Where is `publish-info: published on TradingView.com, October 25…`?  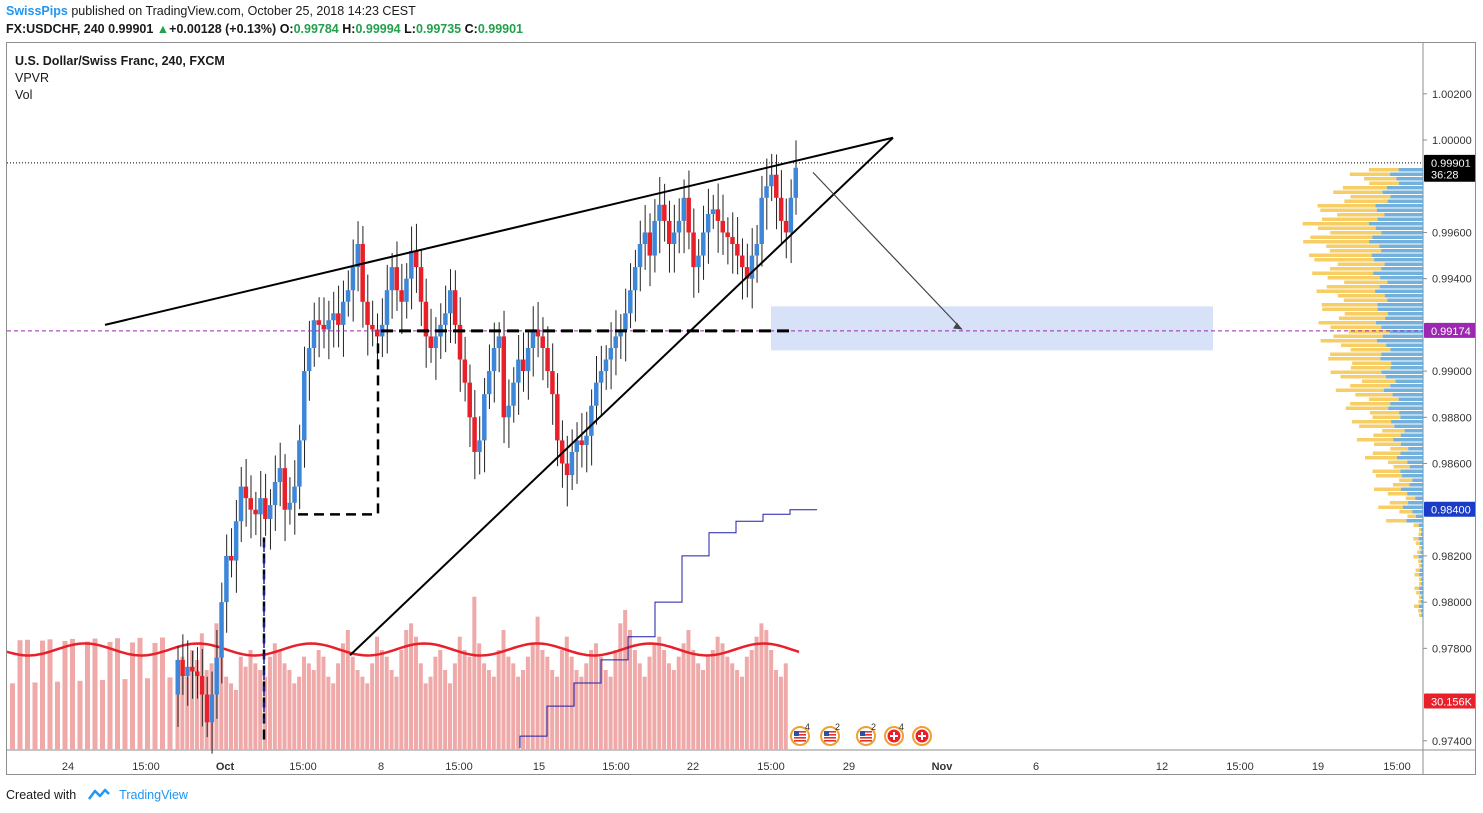 publish-info: published on TradingView.com, October 25… is located at coordinates (243, 11).